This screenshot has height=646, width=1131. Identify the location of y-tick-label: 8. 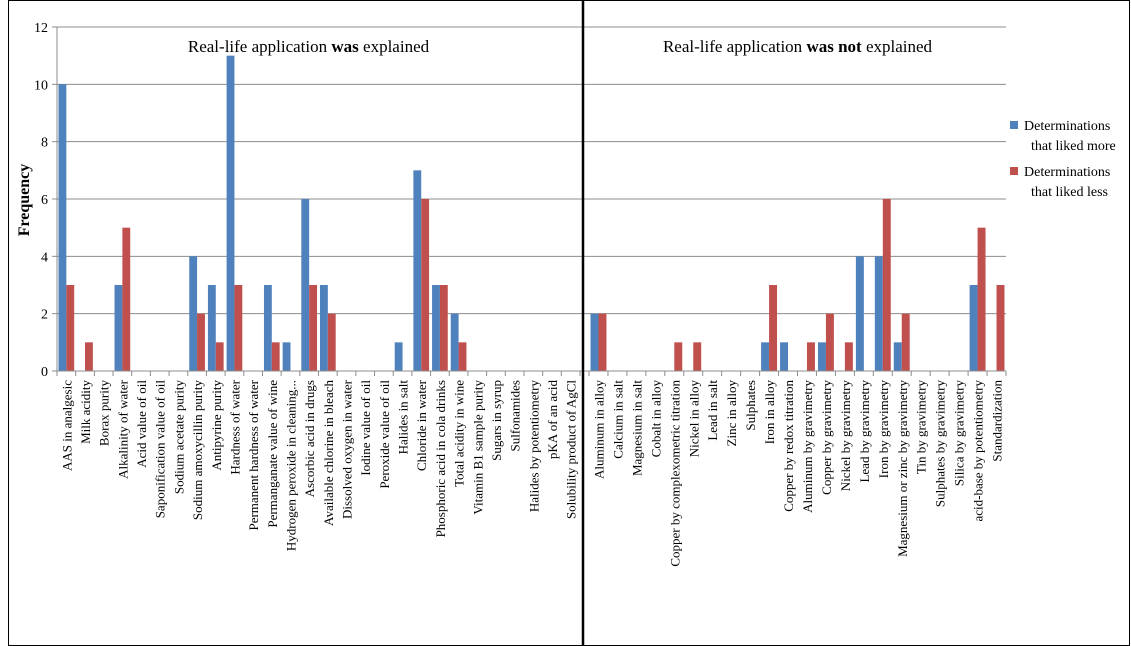
(44, 143).